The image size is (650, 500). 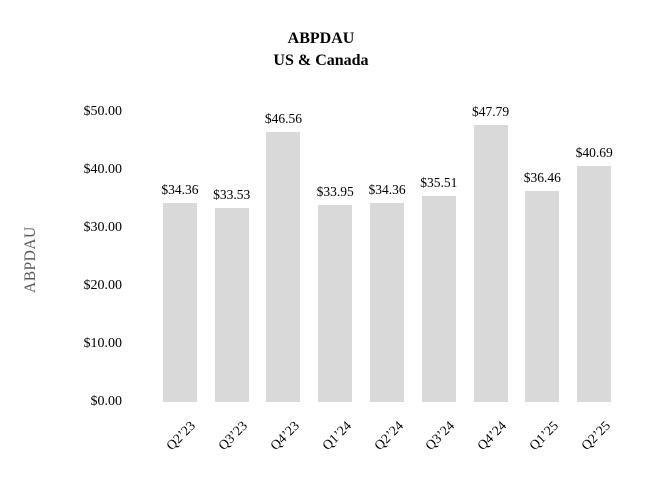 What do you see at coordinates (321, 50) in the screenshot?
I see `chart-title: ABPDAU US & Canada` at bounding box center [321, 50].